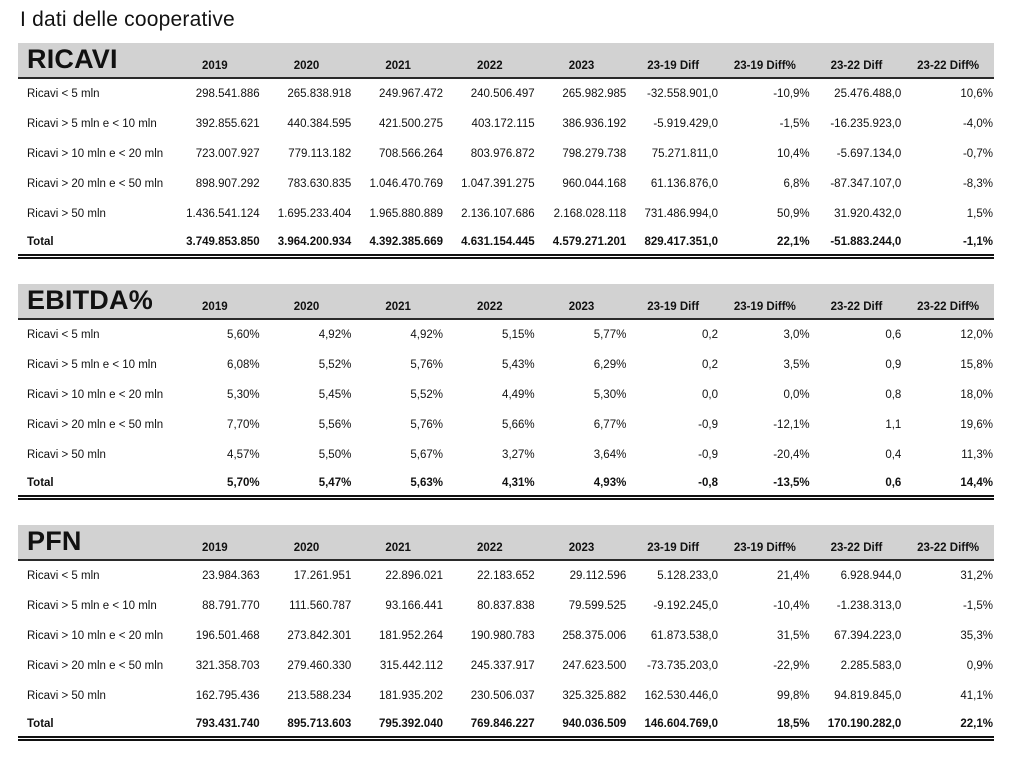  What do you see at coordinates (506, 606) in the screenshot?
I see `value-cell: 80.837.838` at bounding box center [506, 606].